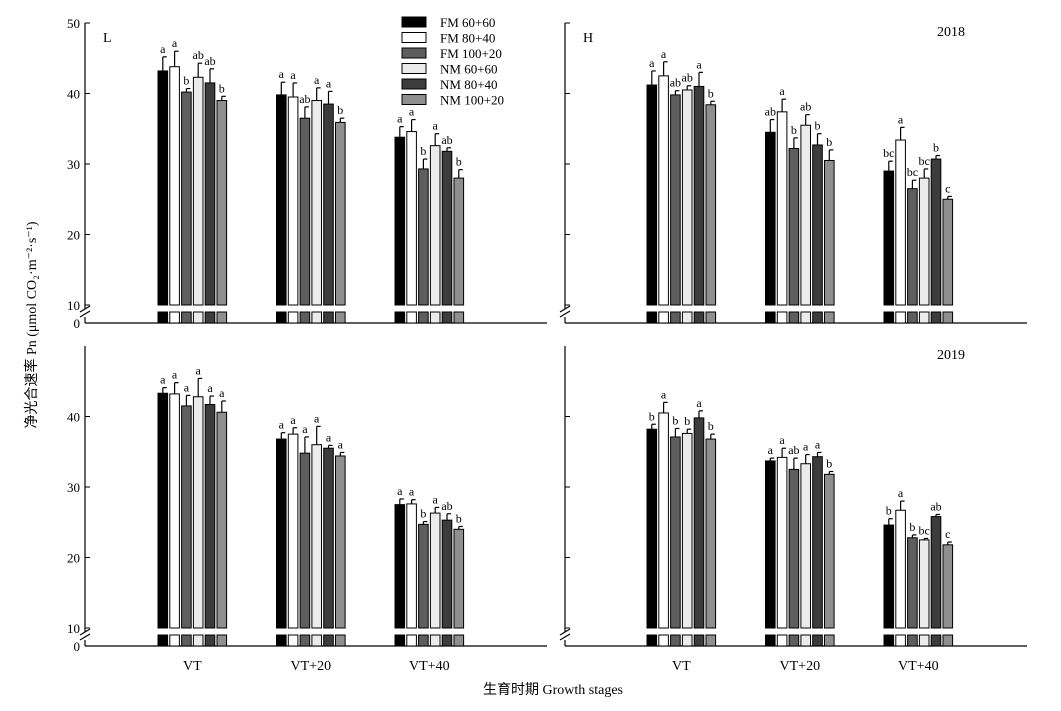 The image size is (1061, 711). I want to click on y-tick-label: 50, so click(73, 23).